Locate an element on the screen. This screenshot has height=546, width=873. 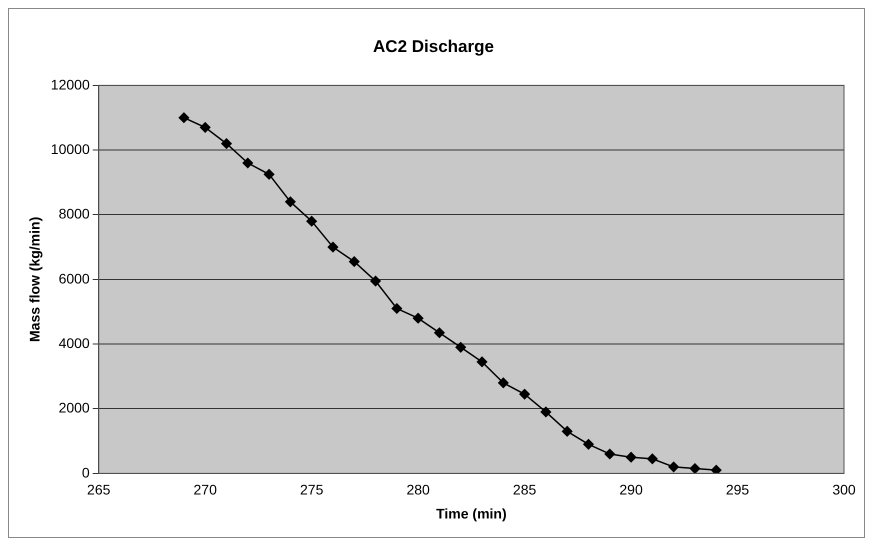
x-tick-label: 265 is located at coordinates (99, 490).